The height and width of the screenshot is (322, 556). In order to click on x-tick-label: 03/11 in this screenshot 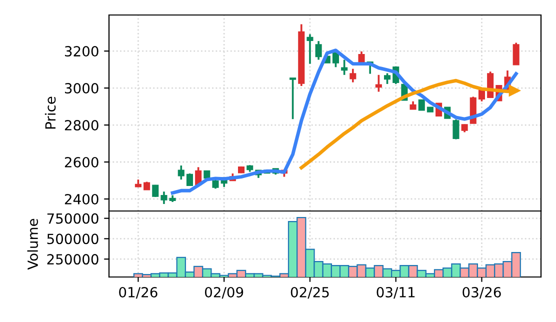, I will do `click(395, 292)`.